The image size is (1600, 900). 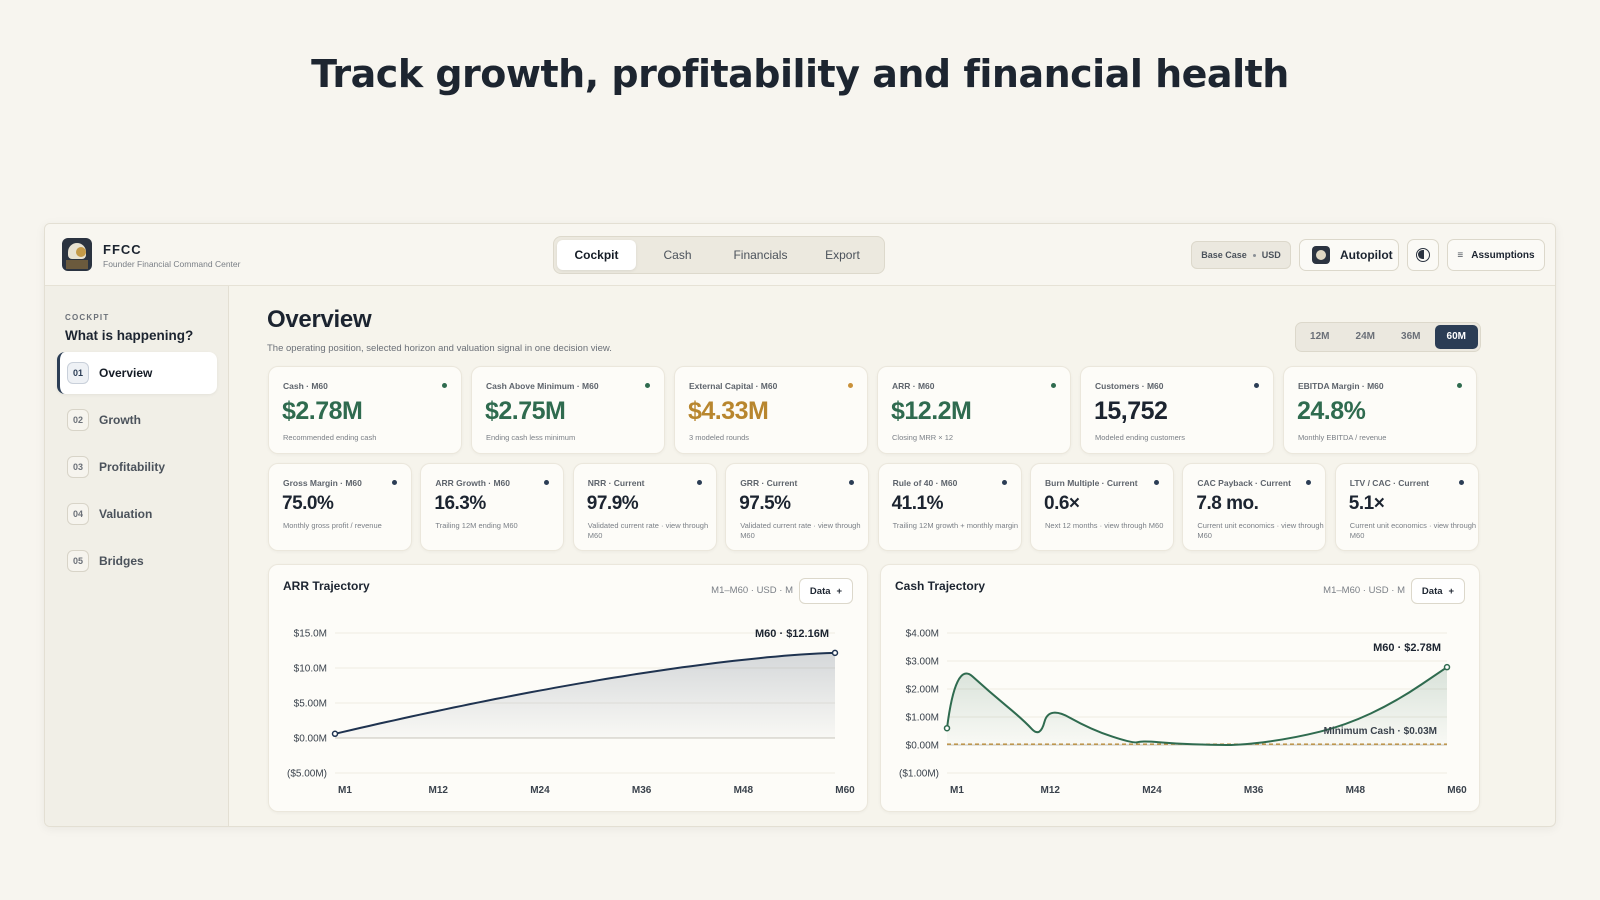 I want to click on kpi-label: LTV / CAC · Current, so click(x=1389, y=483).